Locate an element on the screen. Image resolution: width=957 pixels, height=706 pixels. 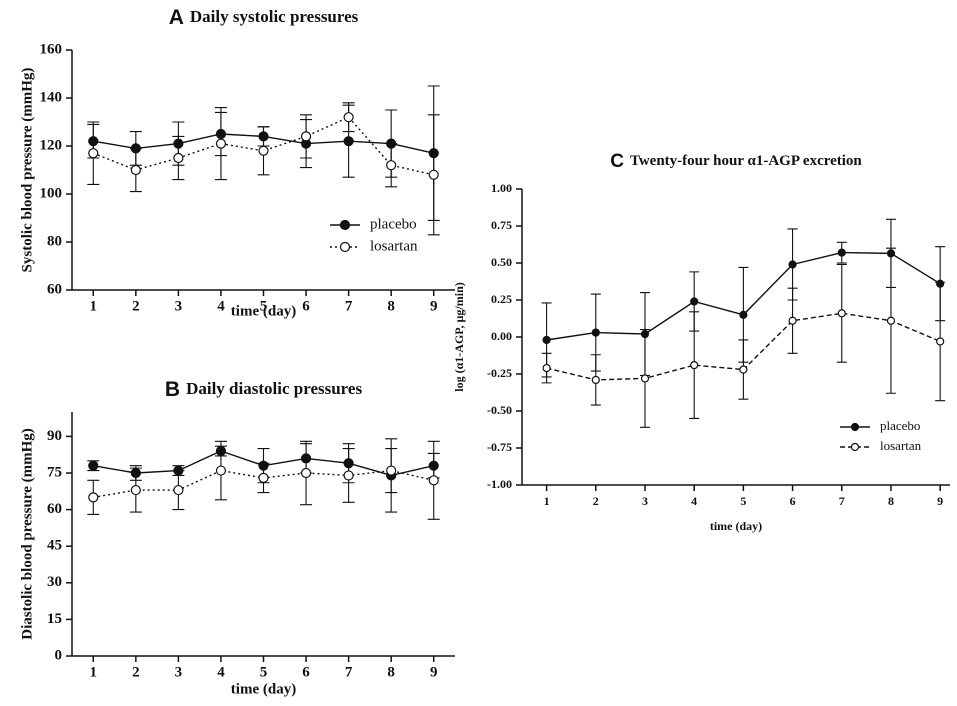
series-line is located at coordinates (263, 146).